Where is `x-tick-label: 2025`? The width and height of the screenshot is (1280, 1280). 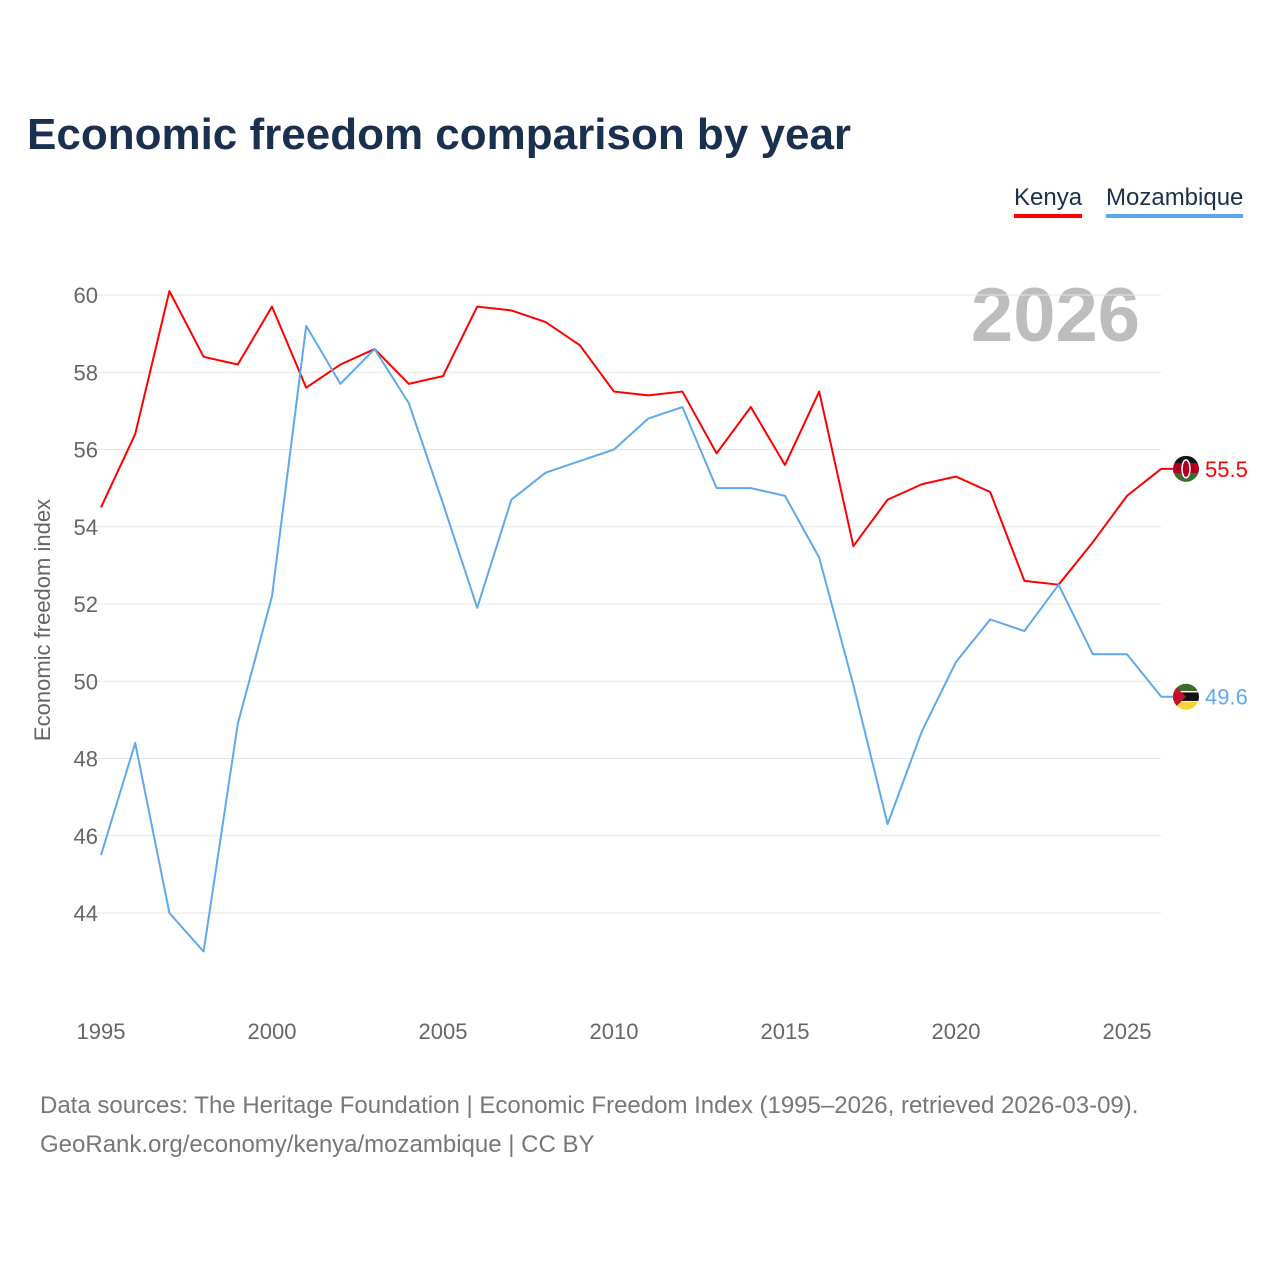 x-tick-label: 2025 is located at coordinates (1127, 1031).